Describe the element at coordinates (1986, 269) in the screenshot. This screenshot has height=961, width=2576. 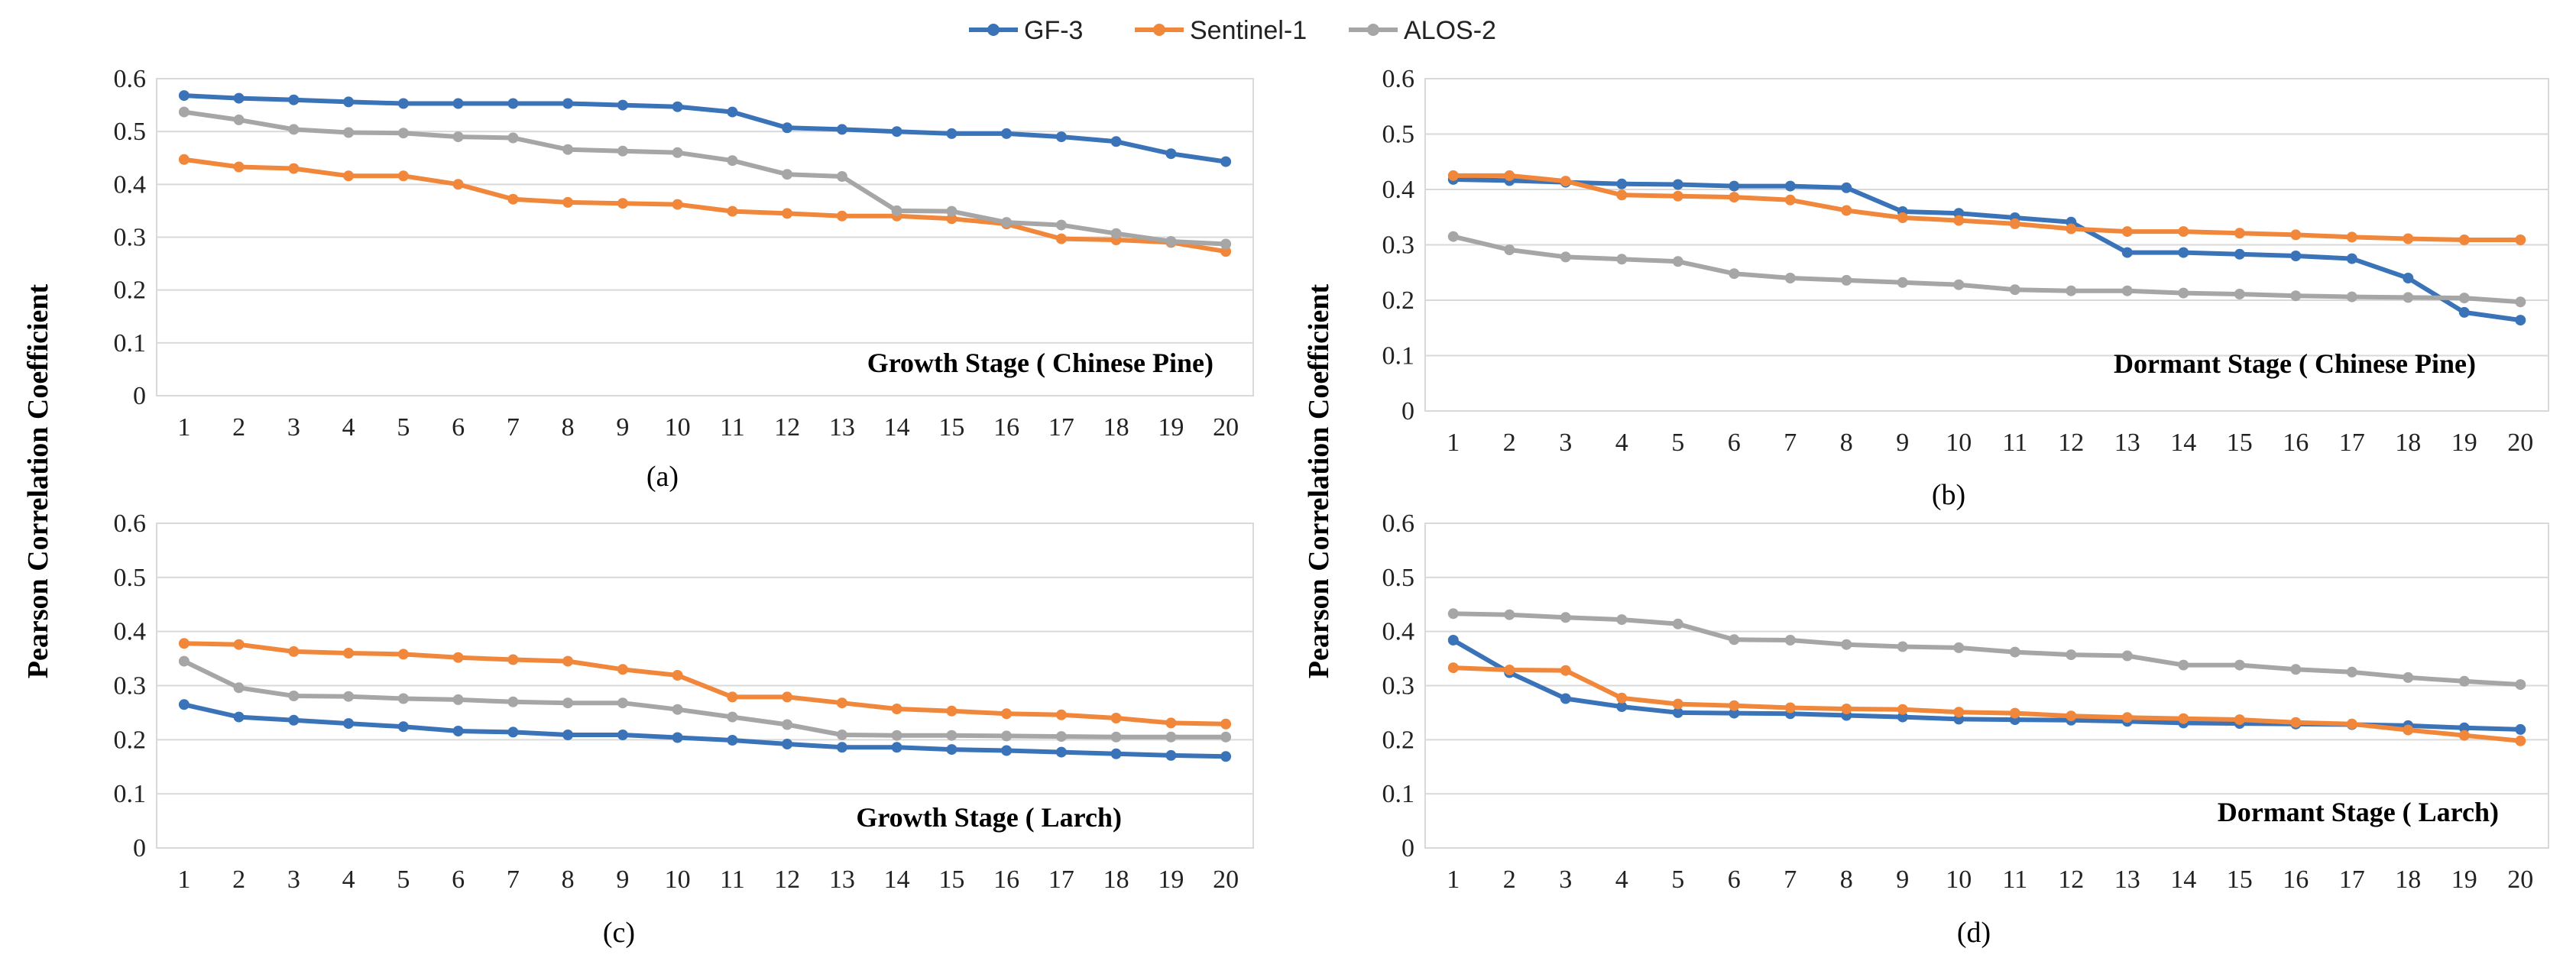
I see `series-line-alos2` at that location.